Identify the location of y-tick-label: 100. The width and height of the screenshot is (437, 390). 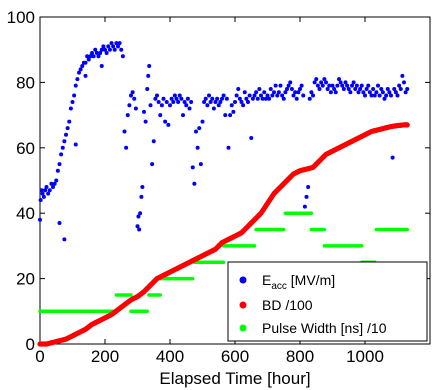
(21, 17).